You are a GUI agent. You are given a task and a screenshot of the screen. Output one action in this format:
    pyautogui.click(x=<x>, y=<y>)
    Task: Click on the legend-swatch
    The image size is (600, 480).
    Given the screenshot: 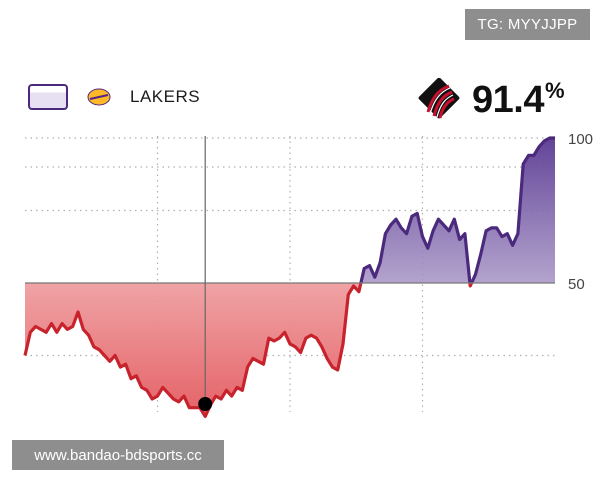 What is the action you would take?
    pyautogui.click(x=48, y=97)
    